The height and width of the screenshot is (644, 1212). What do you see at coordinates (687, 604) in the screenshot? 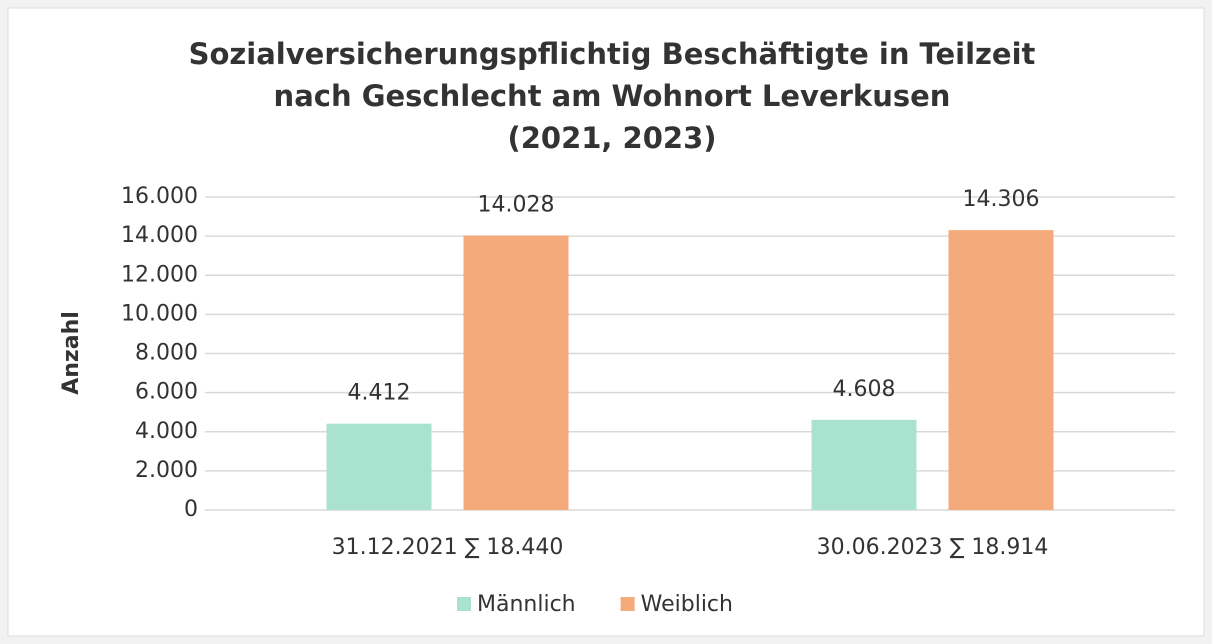
I see `legend-label: Weiblich` at bounding box center [687, 604].